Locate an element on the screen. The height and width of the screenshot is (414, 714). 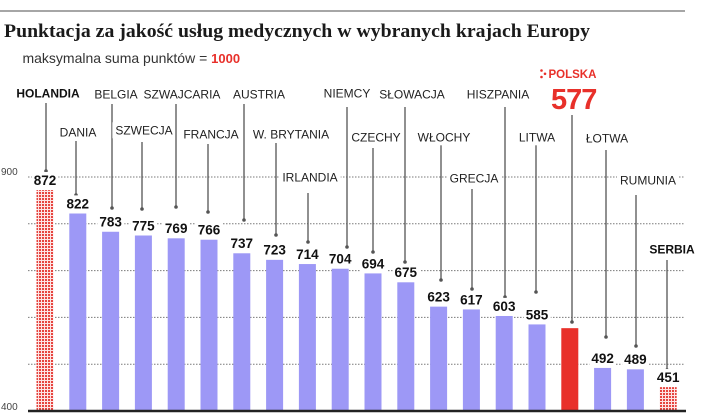
annotation-wlochy: WŁOCHY 623 is located at coordinates (444, 217).